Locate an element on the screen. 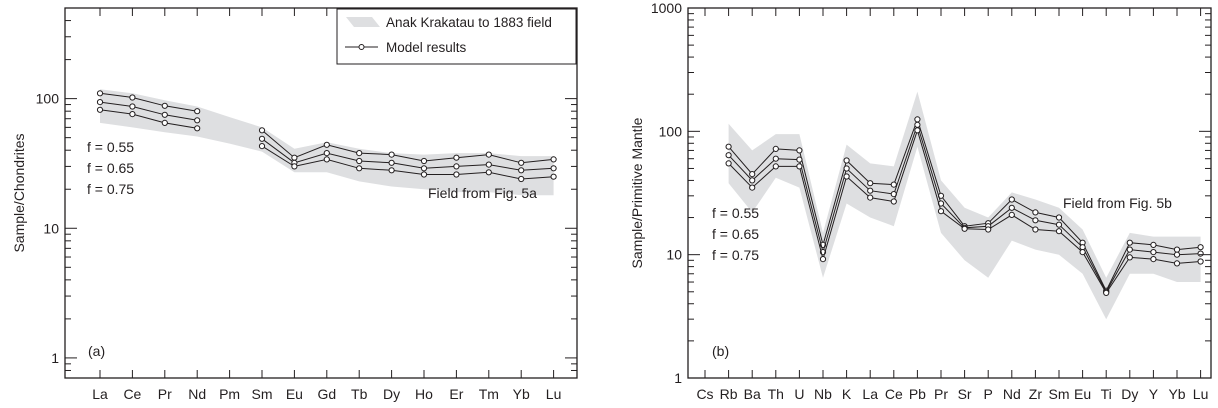 This screenshot has width=1218, height=408. x-tick-label: P is located at coordinates (988, 394).